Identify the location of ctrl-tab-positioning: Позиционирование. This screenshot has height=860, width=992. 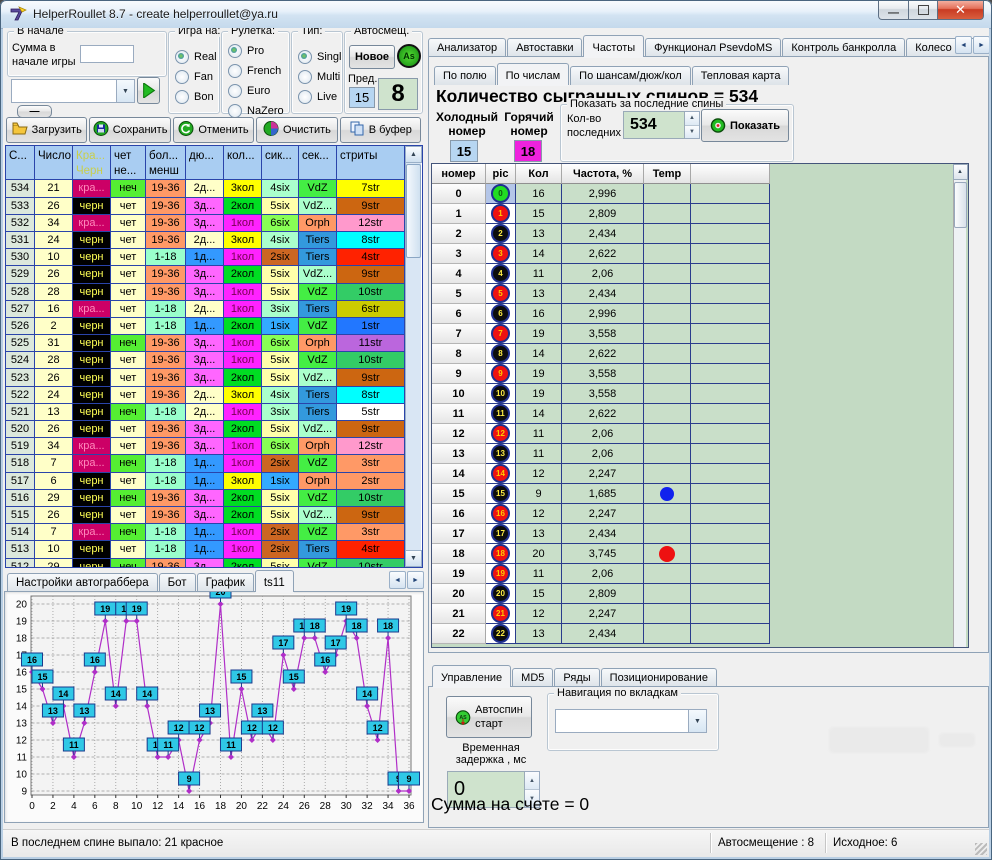
(658, 677).